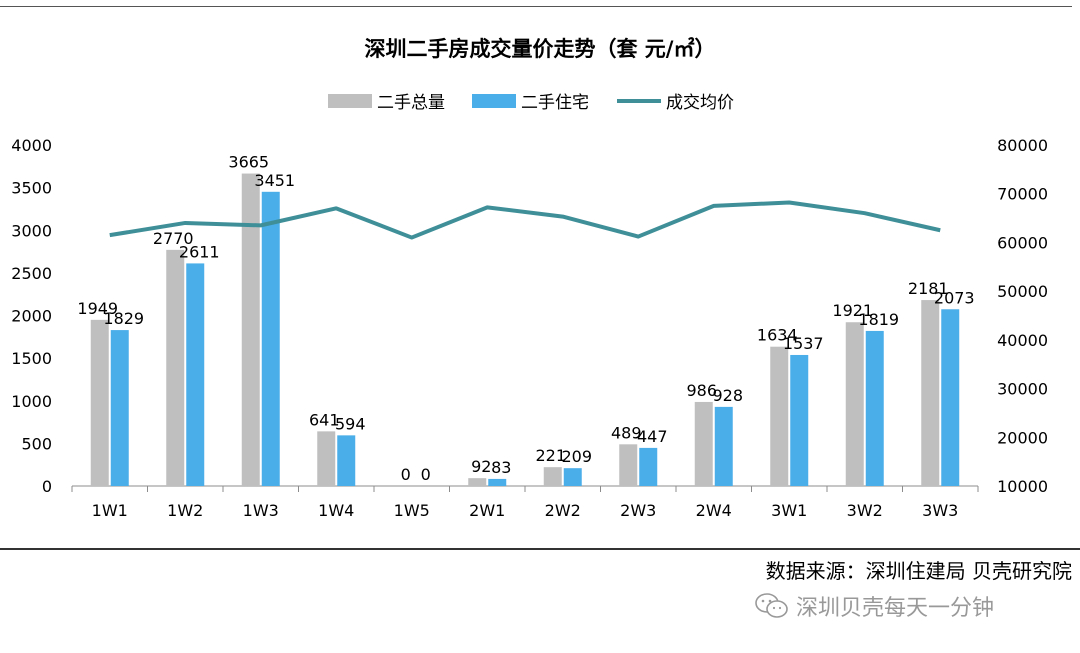 This screenshot has height=653, width=1080. I want to click on data-label-total: 2770, so click(173, 238).